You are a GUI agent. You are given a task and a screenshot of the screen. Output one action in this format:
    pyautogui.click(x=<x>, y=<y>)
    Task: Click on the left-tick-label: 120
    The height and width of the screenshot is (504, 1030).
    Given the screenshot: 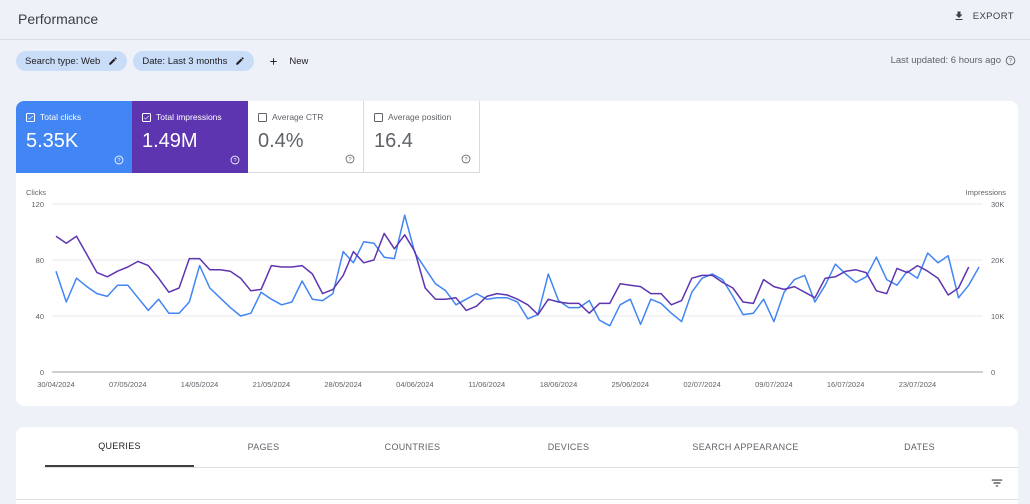 What is the action you would take?
    pyautogui.click(x=37, y=204)
    